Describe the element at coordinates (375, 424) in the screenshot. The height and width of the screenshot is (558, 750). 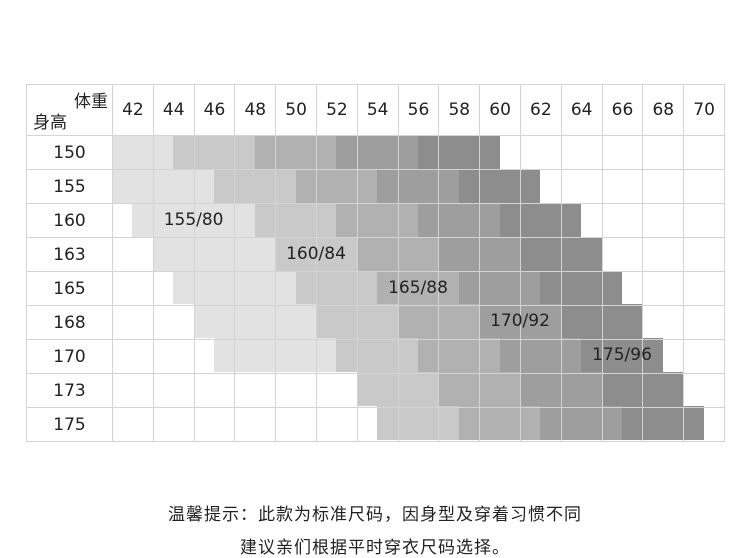
I see `table-row: 175` at that location.